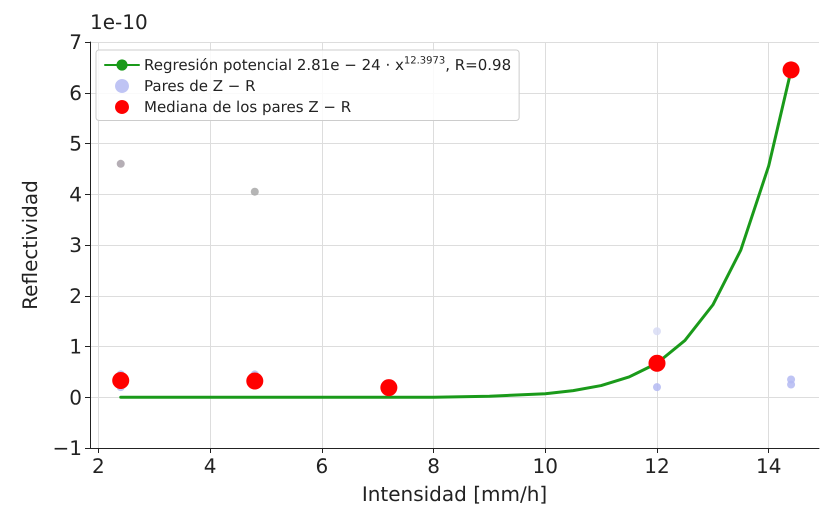  I want to click on y-tick-label: −1, so click(67, 448).